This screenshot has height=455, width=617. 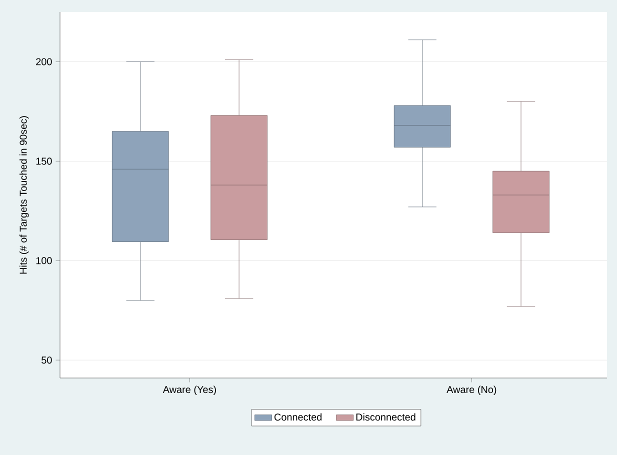 I want to click on y-tick-label: 150, so click(x=44, y=161).